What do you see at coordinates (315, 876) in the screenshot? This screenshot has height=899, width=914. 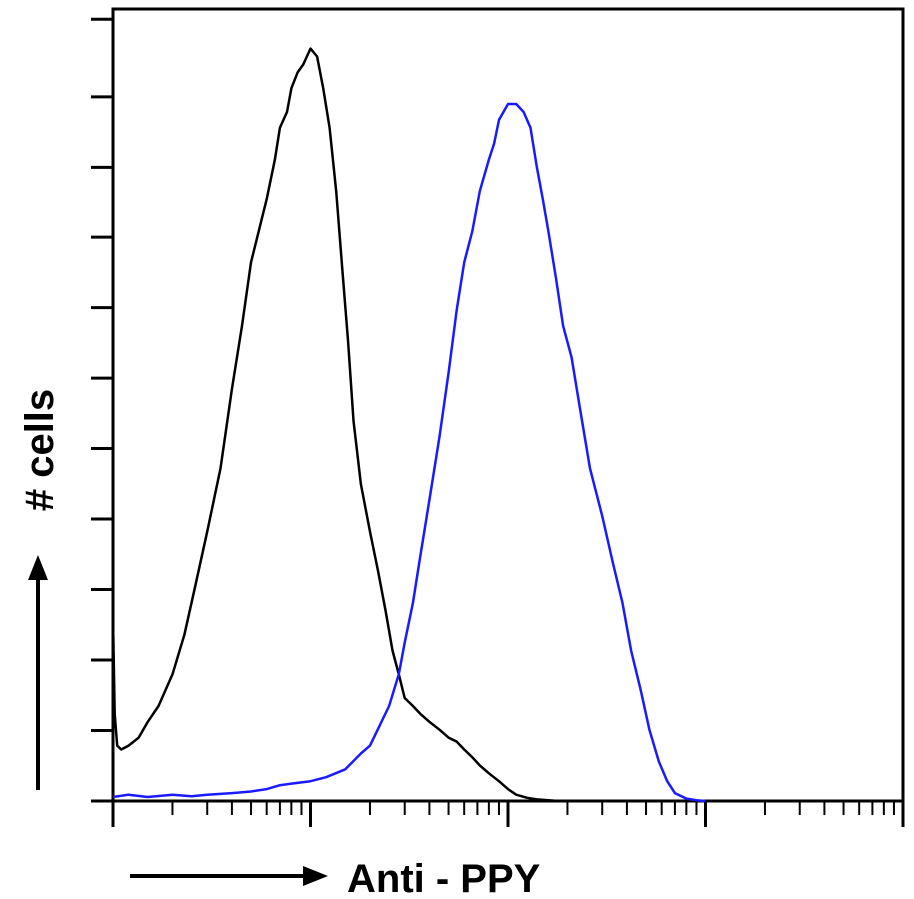 I see `x-axis-arrow-head` at bounding box center [315, 876].